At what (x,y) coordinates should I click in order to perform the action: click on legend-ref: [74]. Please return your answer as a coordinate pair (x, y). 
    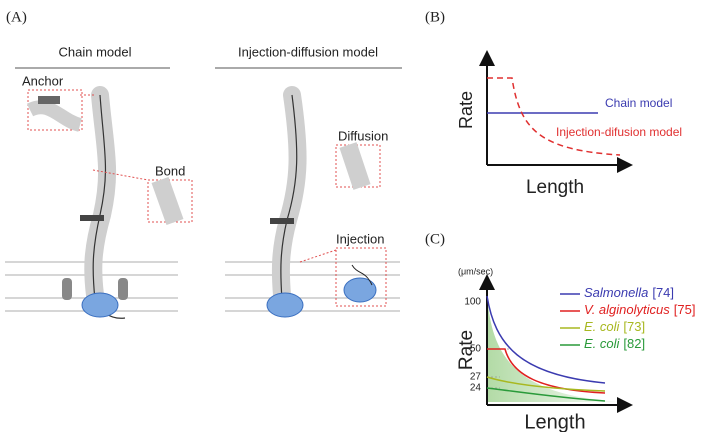
    Looking at the image, I should click on (663, 292).